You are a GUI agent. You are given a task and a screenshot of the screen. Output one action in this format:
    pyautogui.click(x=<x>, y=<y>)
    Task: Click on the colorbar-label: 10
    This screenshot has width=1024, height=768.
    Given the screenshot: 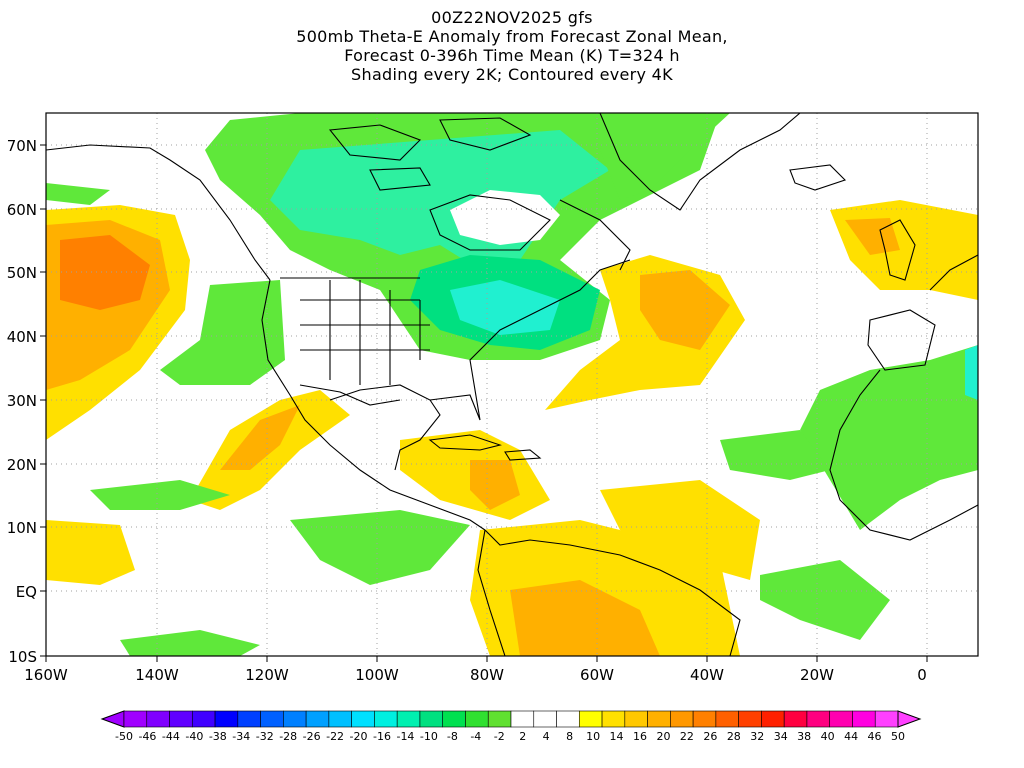 What is the action you would take?
    pyautogui.click(x=593, y=736)
    